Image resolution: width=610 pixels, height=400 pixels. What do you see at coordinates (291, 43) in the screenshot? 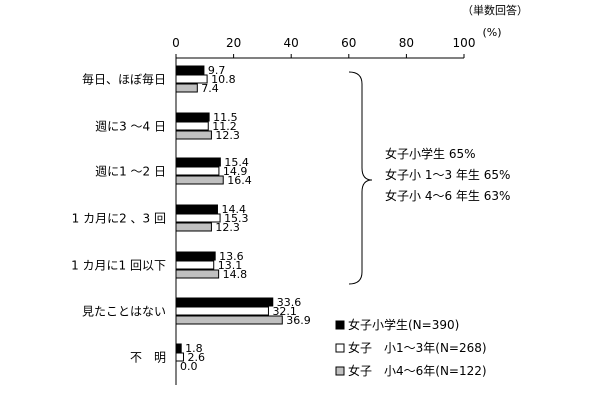
I see `x-tick-label: 40` at bounding box center [291, 43].